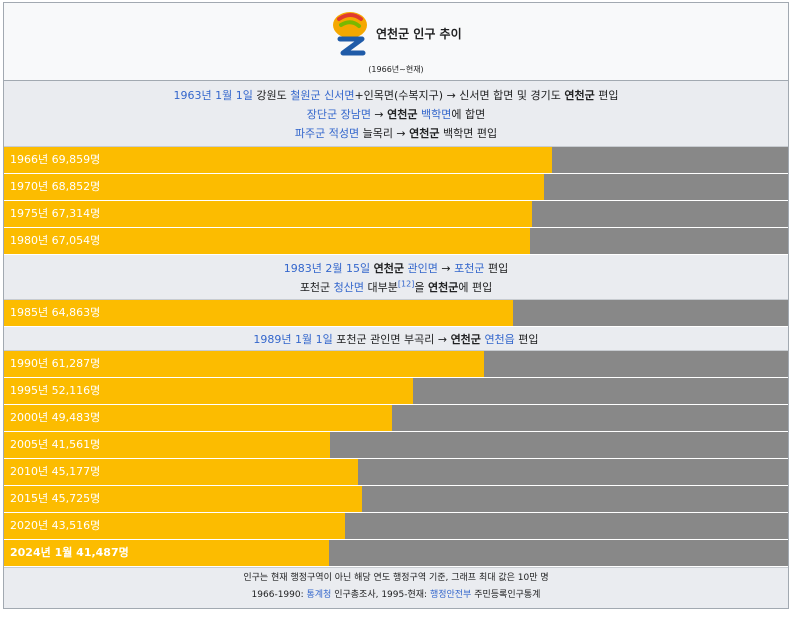 The width and height of the screenshot is (796, 619). I want to click on note-line: 1983년 2월 15일 연천군 관인면 → 포천군 편입, so click(396, 268).